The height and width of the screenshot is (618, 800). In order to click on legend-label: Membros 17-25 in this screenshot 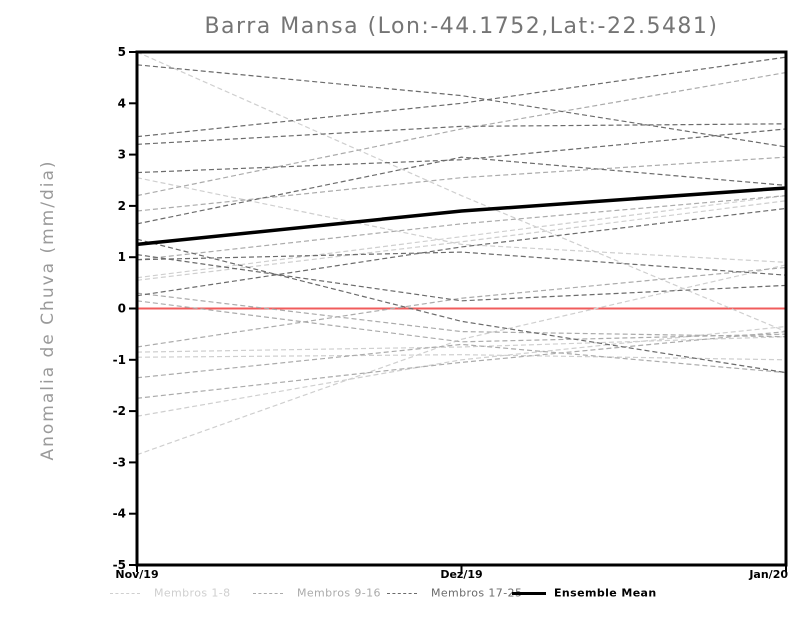, I will do `click(477, 593)`.